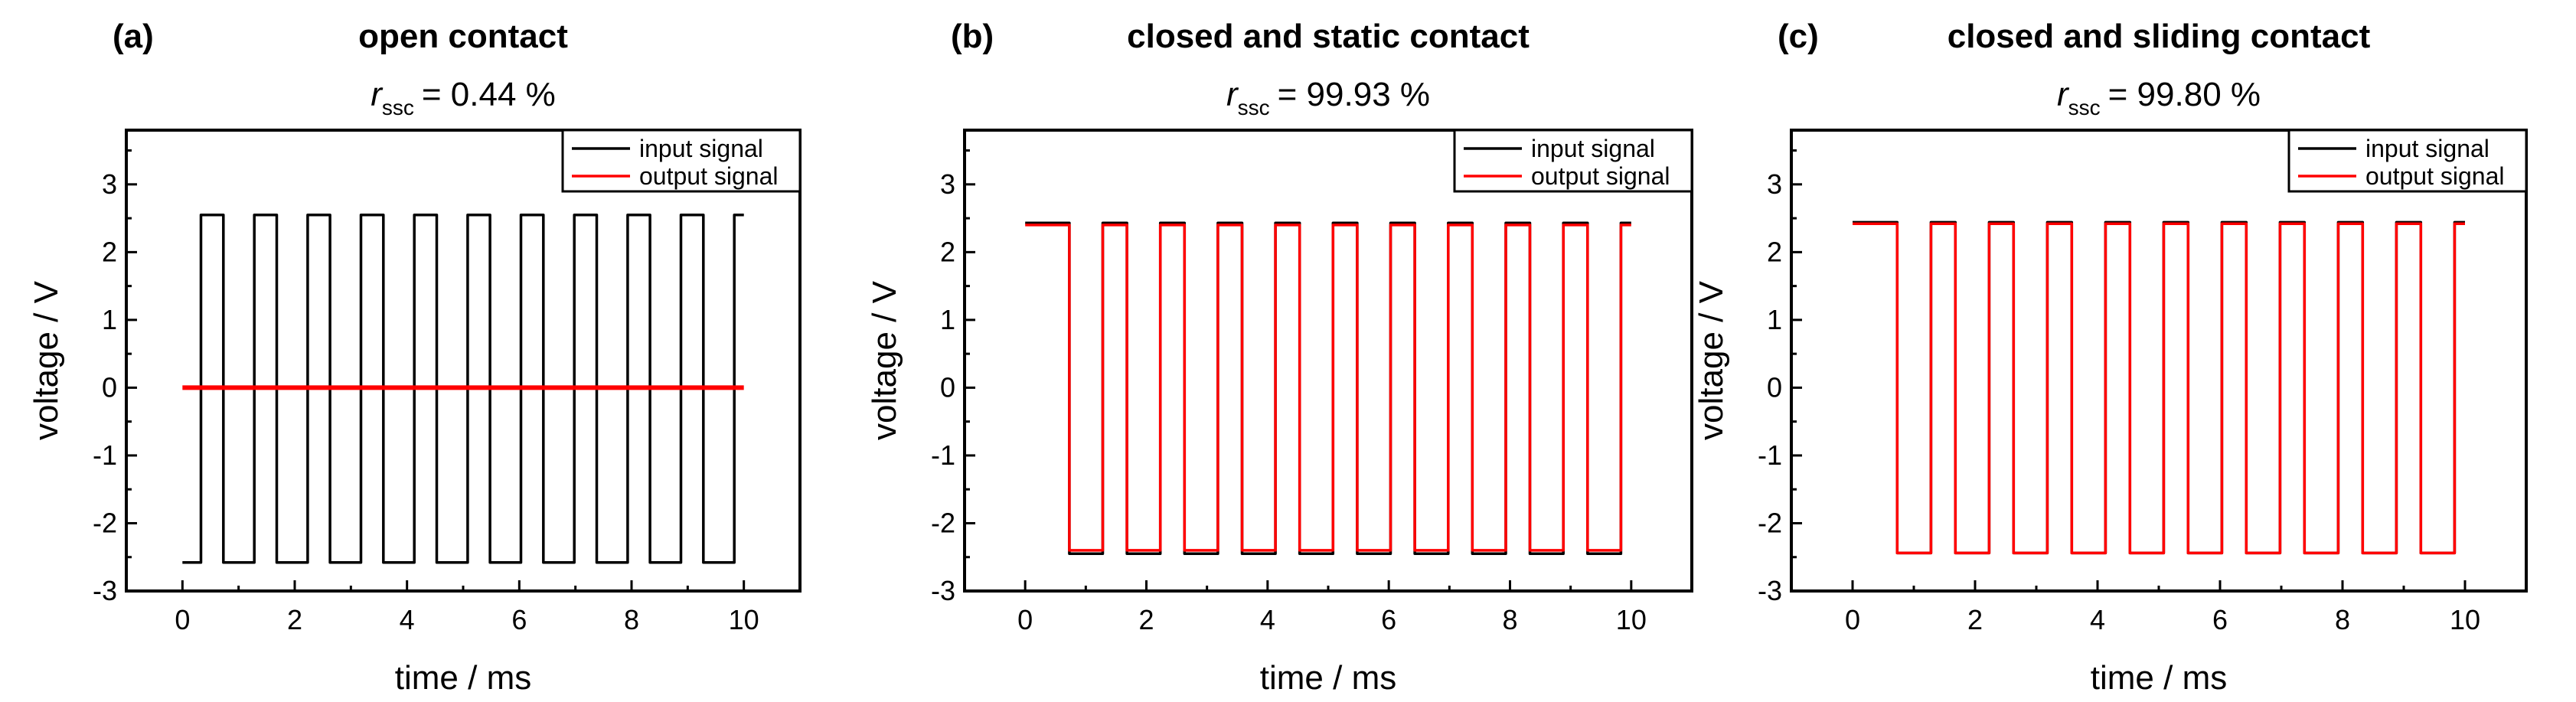 The image size is (2576, 702). I want to click on panel-subtitle: rssc = 99.80 %, so click(2159, 97).